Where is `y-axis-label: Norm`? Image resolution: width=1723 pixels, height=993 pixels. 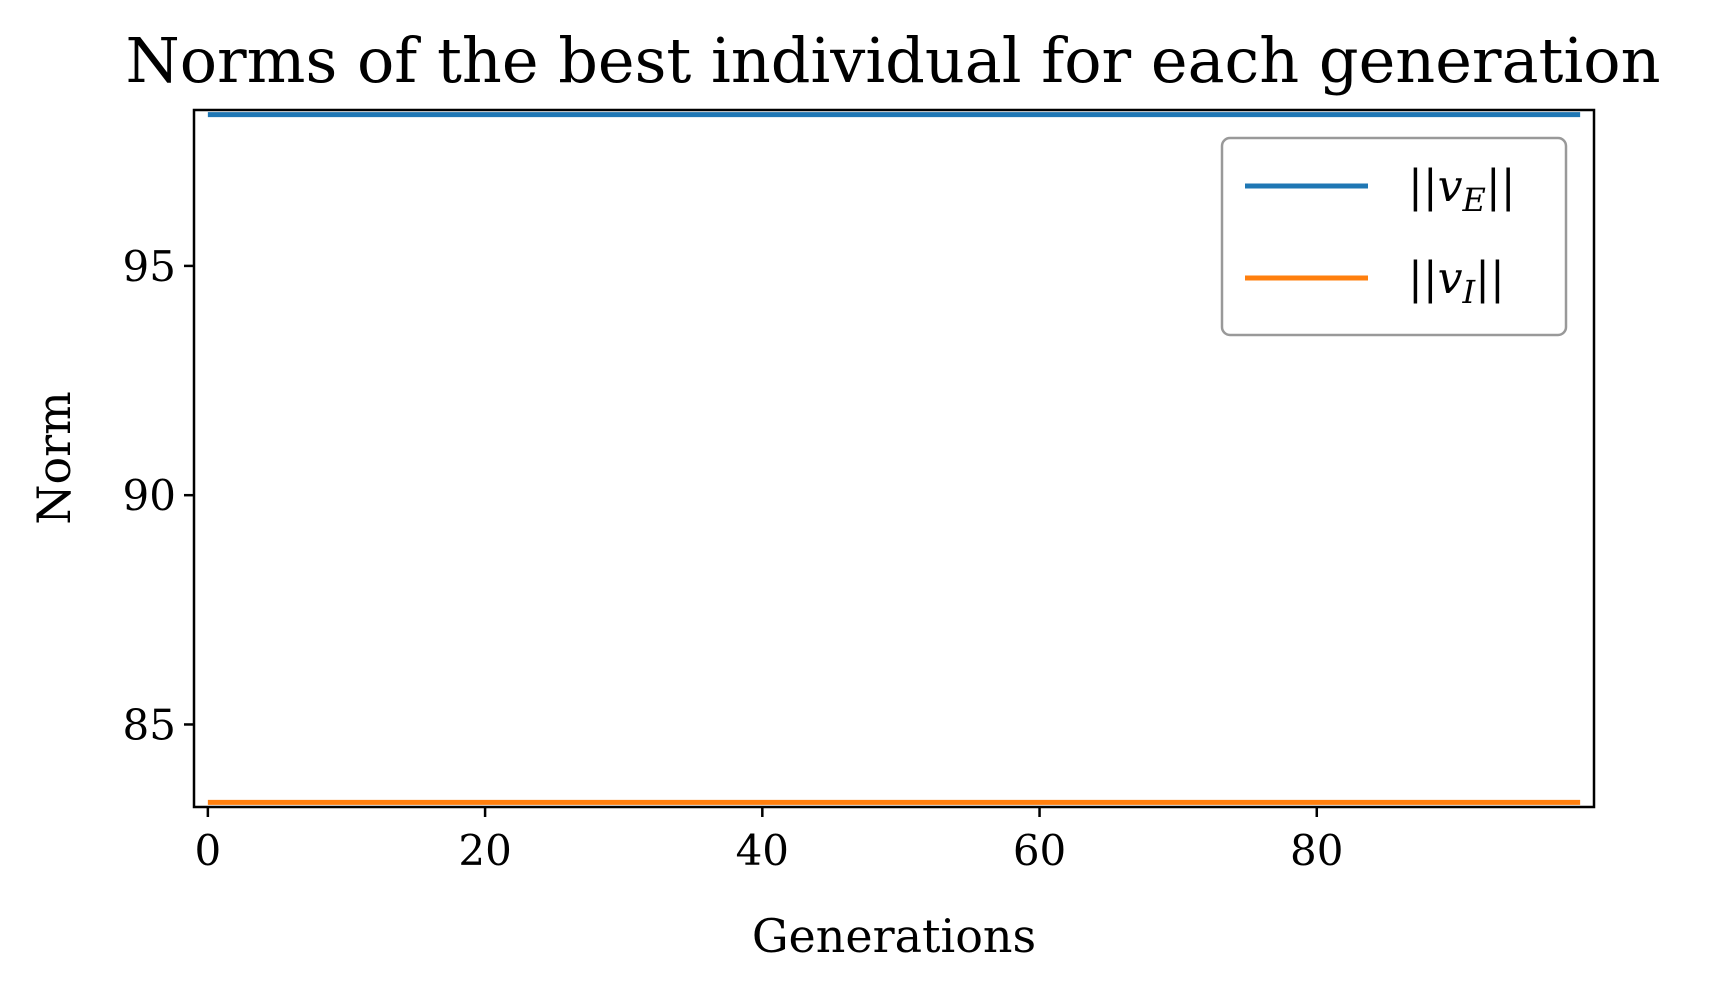 y-axis-label: Norm is located at coordinates (54, 458).